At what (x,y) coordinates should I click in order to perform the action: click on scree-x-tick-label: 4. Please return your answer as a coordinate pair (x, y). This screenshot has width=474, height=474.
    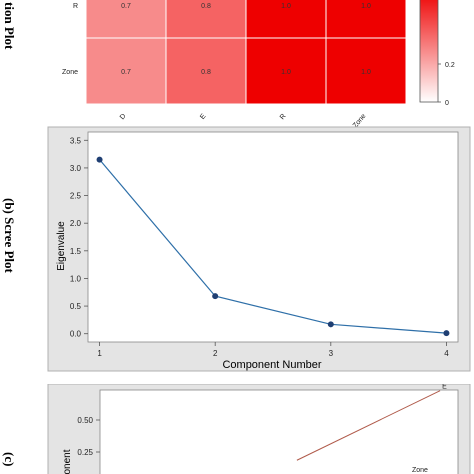
    Looking at the image, I should click on (446, 353).